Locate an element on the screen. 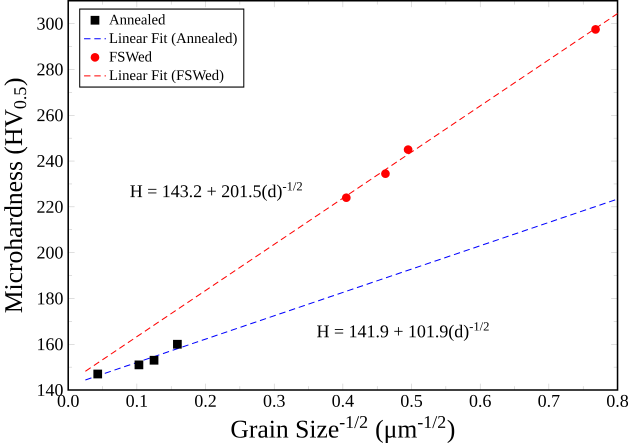 The height and width of the screenshot is (447, 633). x-tick-label: 0.2 is located at coordinates (205, 400).